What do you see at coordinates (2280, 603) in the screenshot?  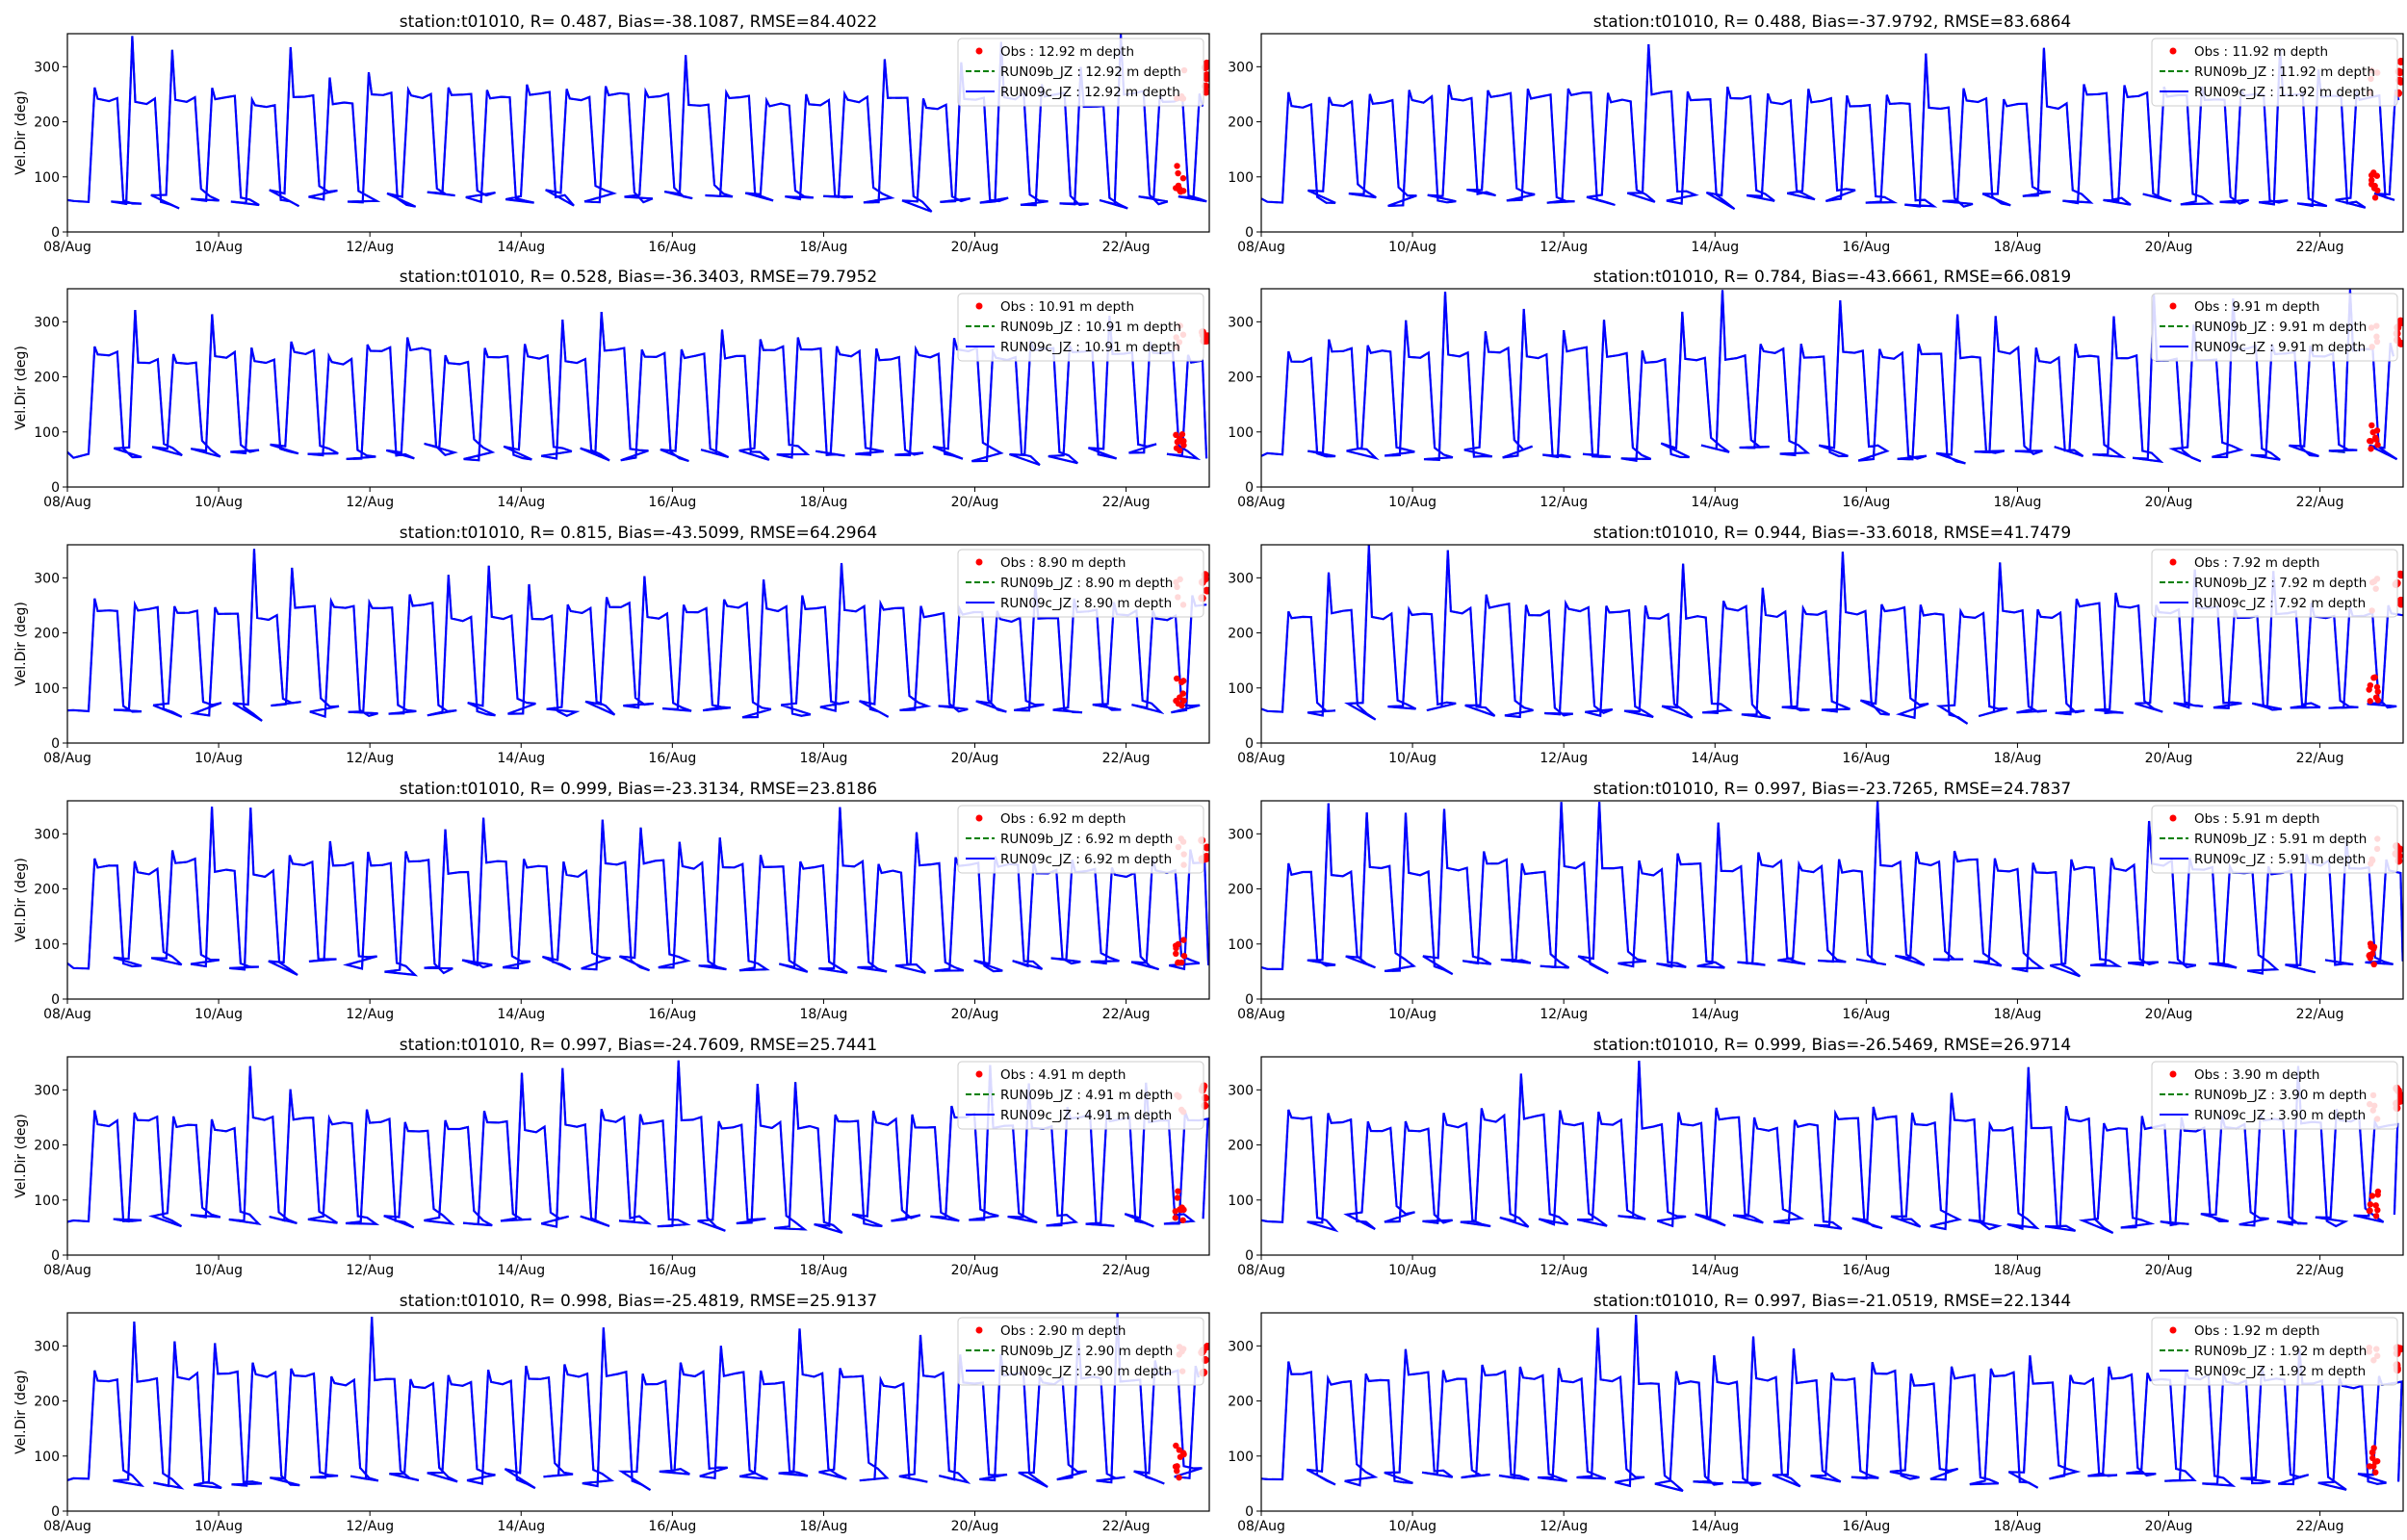 I see `legend-label: RUN09c_JZ : 7.92 m depth` at bounding box center [2280, 603].